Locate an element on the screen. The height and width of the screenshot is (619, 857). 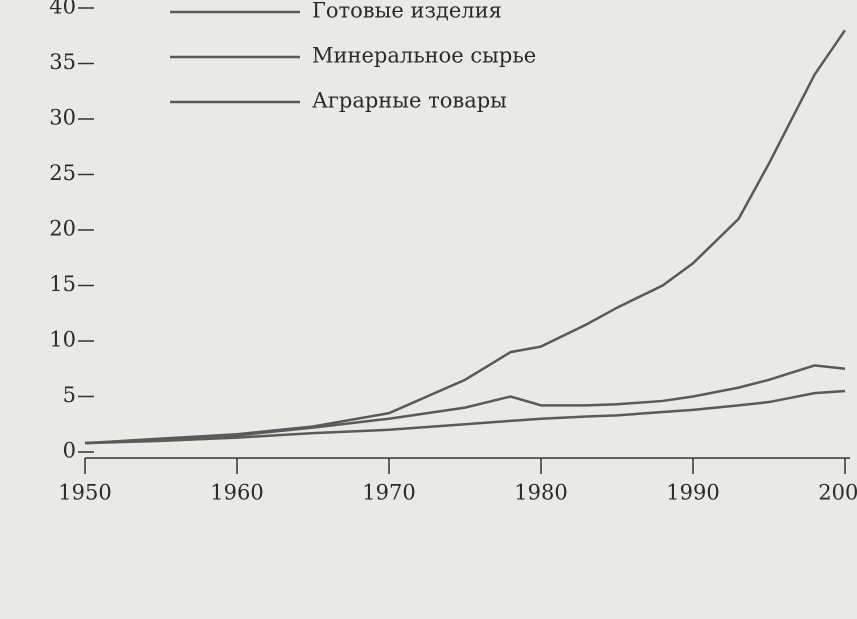
legend-label: Аграрные товары is located at coordinates (409, 101).